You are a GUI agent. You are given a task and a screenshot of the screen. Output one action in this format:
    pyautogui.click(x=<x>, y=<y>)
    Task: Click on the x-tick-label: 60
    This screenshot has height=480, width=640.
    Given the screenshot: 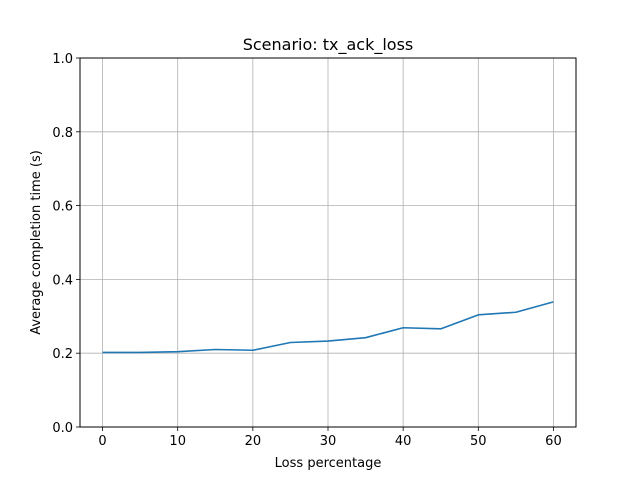 What is the action you would take?
    pyautogui.click(x=553, y=441)
    